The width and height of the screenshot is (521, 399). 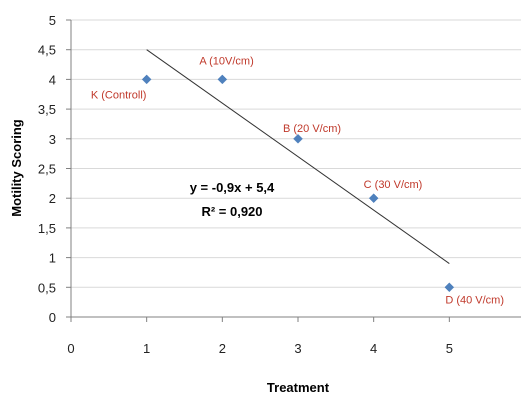 I want to click on y-tick-label: 2, so click(x=52, y=198).